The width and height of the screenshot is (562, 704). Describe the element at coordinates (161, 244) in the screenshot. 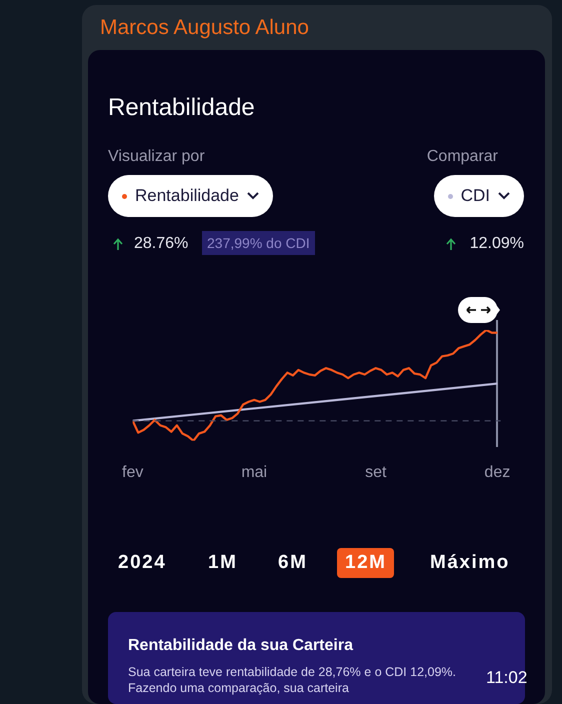

I see `text: 28.76%` at that location.